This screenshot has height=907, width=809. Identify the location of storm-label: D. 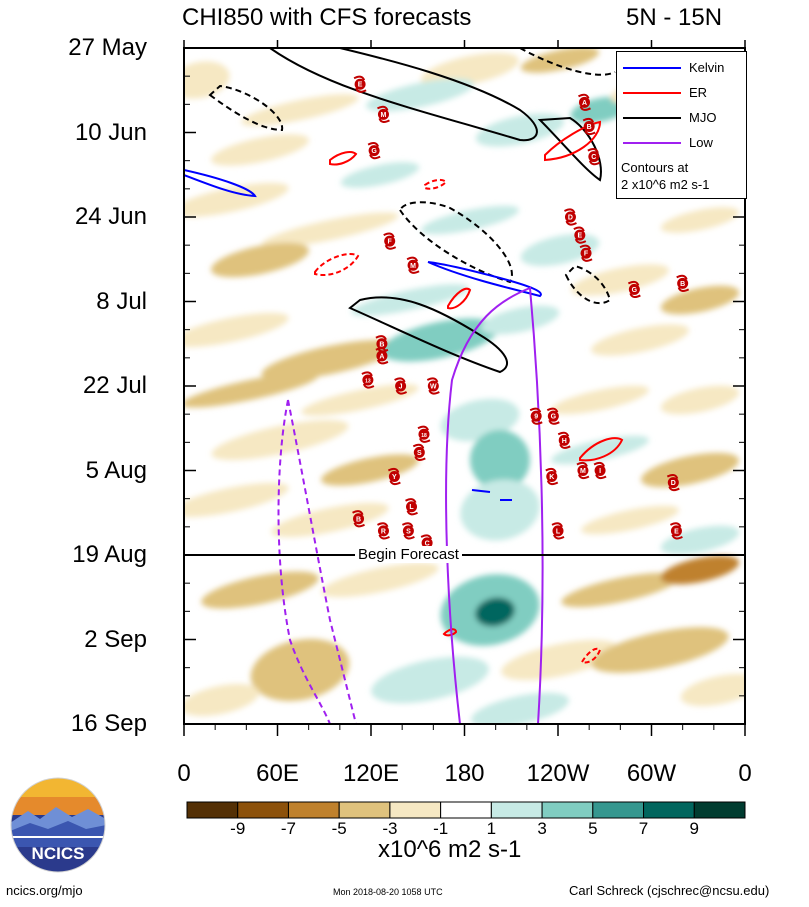
(570, 218).